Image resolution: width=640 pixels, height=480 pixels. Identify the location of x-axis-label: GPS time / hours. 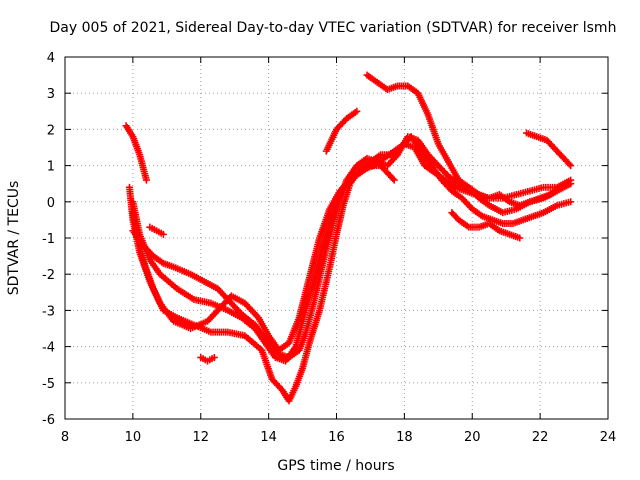
(335, 466).